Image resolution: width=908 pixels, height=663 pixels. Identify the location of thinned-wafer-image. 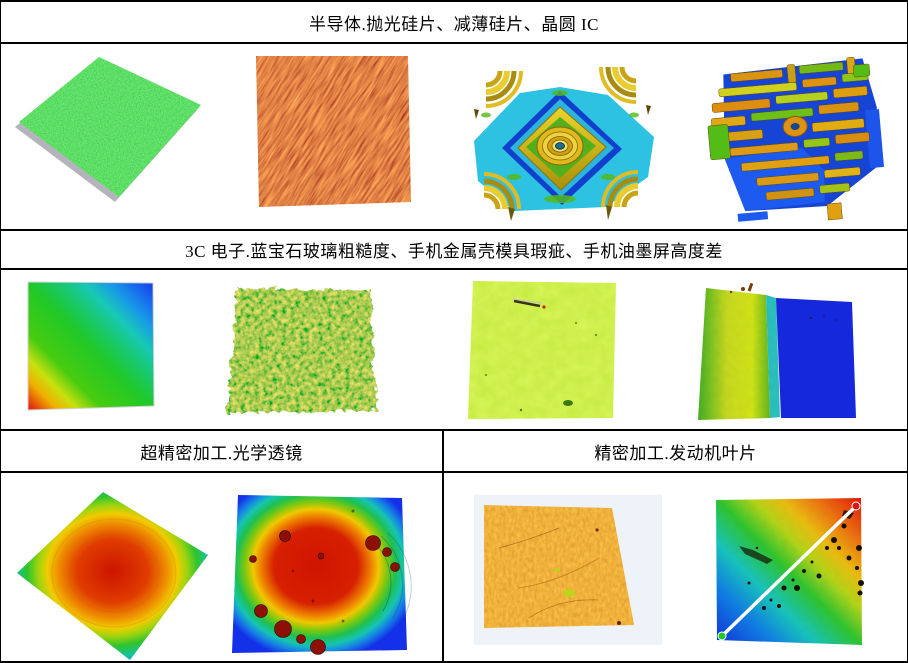
(333, 131).